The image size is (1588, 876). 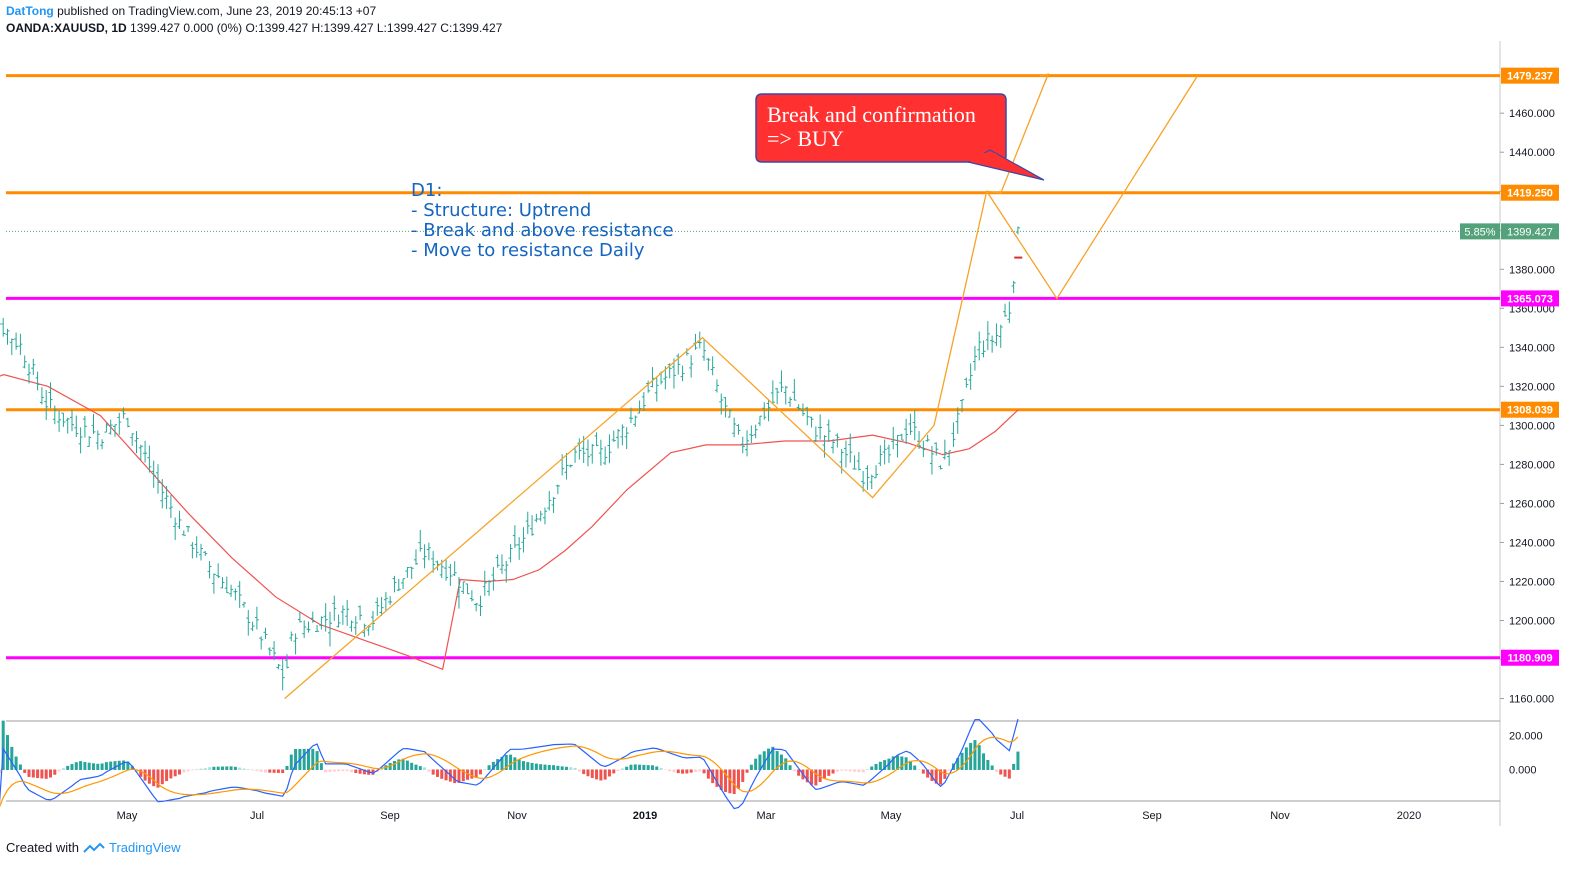 I want to click on tradingview-brand: TradingView, so click(x=144, y=847).